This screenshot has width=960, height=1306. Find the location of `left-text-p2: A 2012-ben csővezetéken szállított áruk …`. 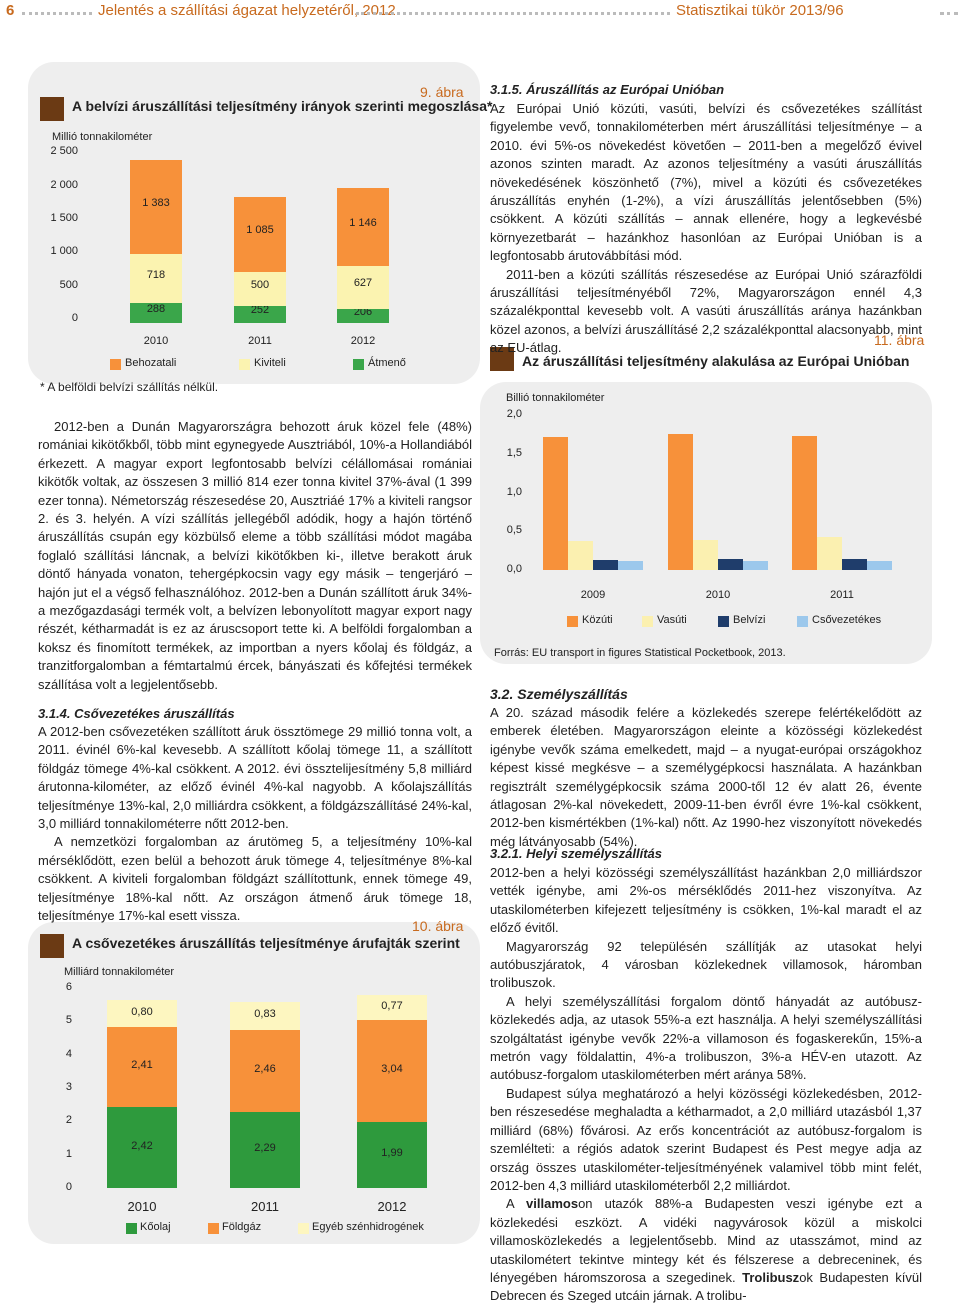

left-text-p2: A 2012-ben csővezetéken szállított áruk … is located at coordinates (255, 778).